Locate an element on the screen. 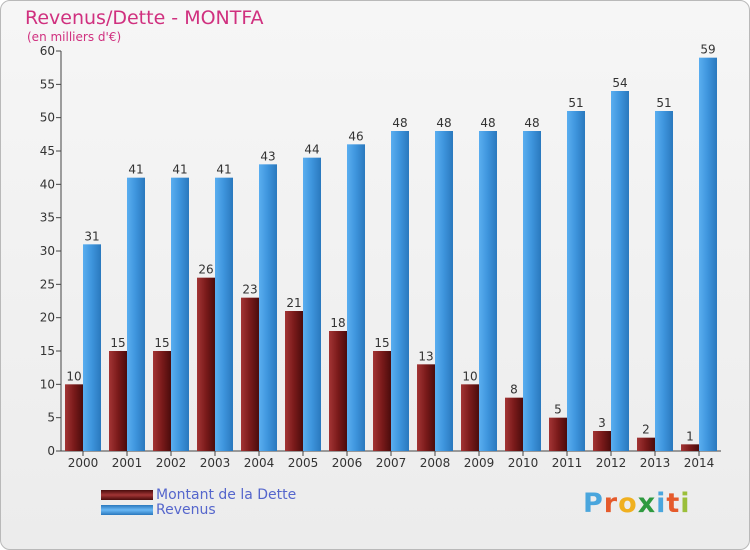 Image resolution: width=750 pixels, height=550 pixels. x-tick-label: 2011 is located at coordinates (567, 463).